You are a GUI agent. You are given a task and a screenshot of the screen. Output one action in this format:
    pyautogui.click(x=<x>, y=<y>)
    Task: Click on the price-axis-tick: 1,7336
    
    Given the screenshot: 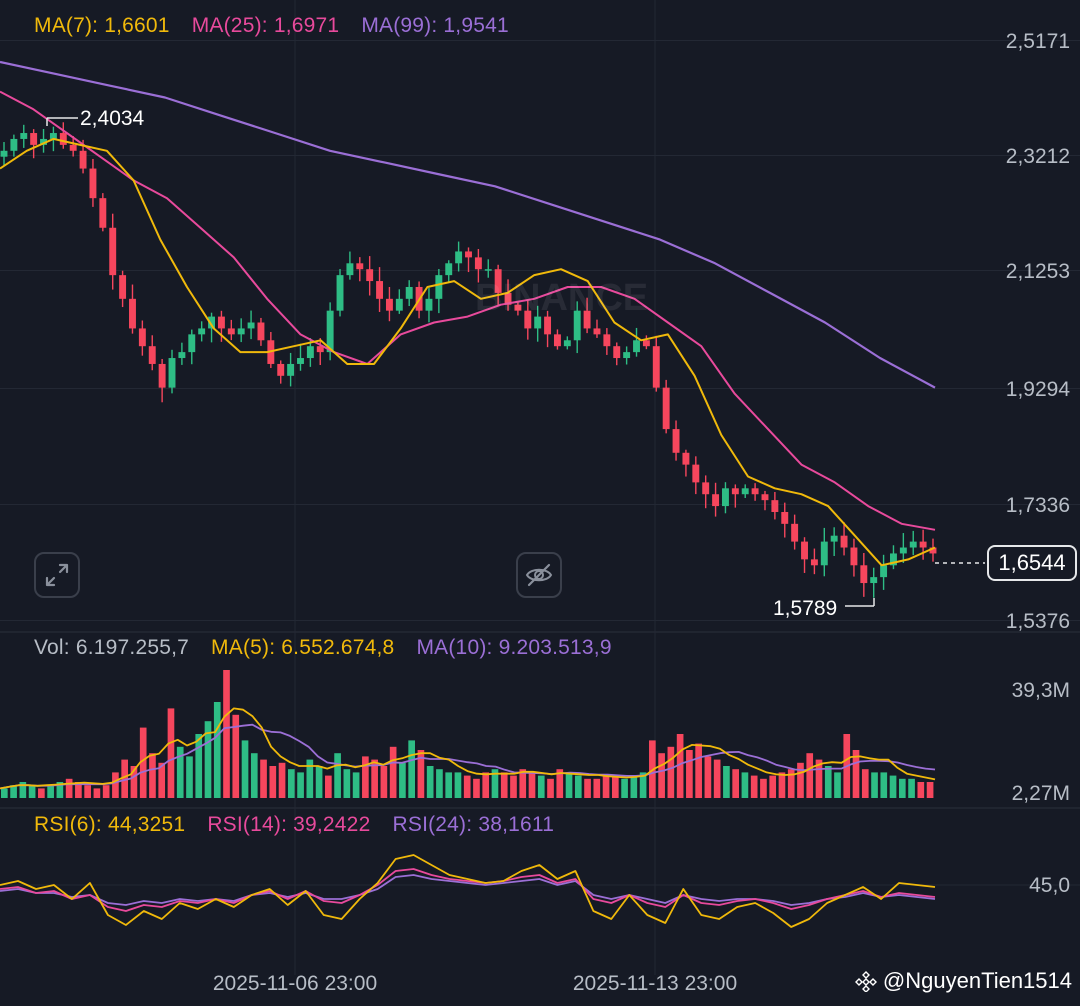 What is the action you would take?
    pyautogui.click(x=1038, y=505)
    